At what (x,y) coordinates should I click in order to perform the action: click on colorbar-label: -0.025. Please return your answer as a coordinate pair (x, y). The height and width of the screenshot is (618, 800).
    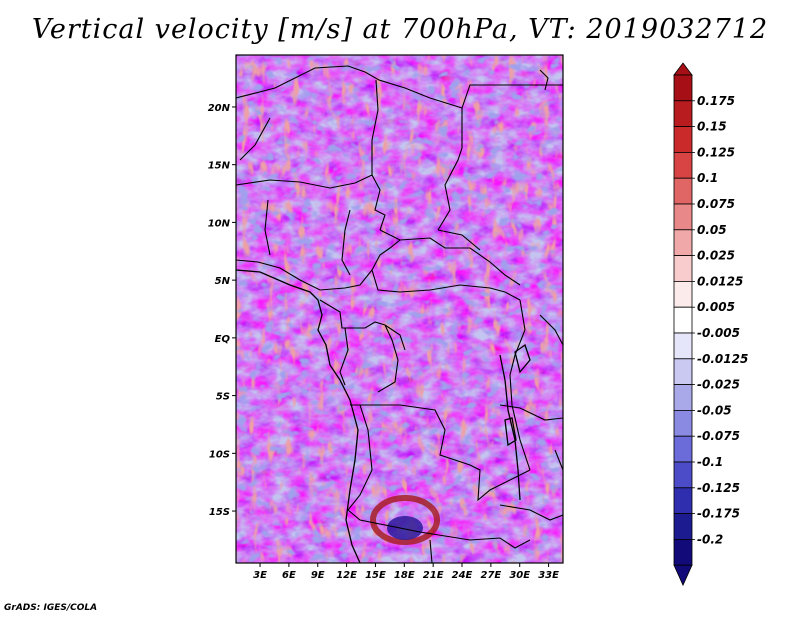
    Looking at the image, I should click on (718, 385).